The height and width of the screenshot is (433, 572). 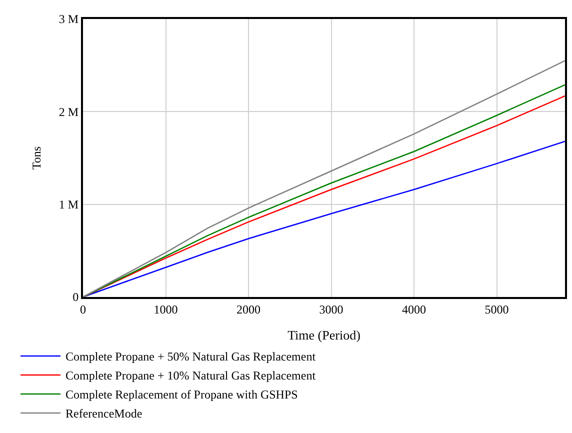 What do you see at coordinates (75, 297) in the screenshot?
I see `y-tick-label: 0` at bounding box center [75, 297].